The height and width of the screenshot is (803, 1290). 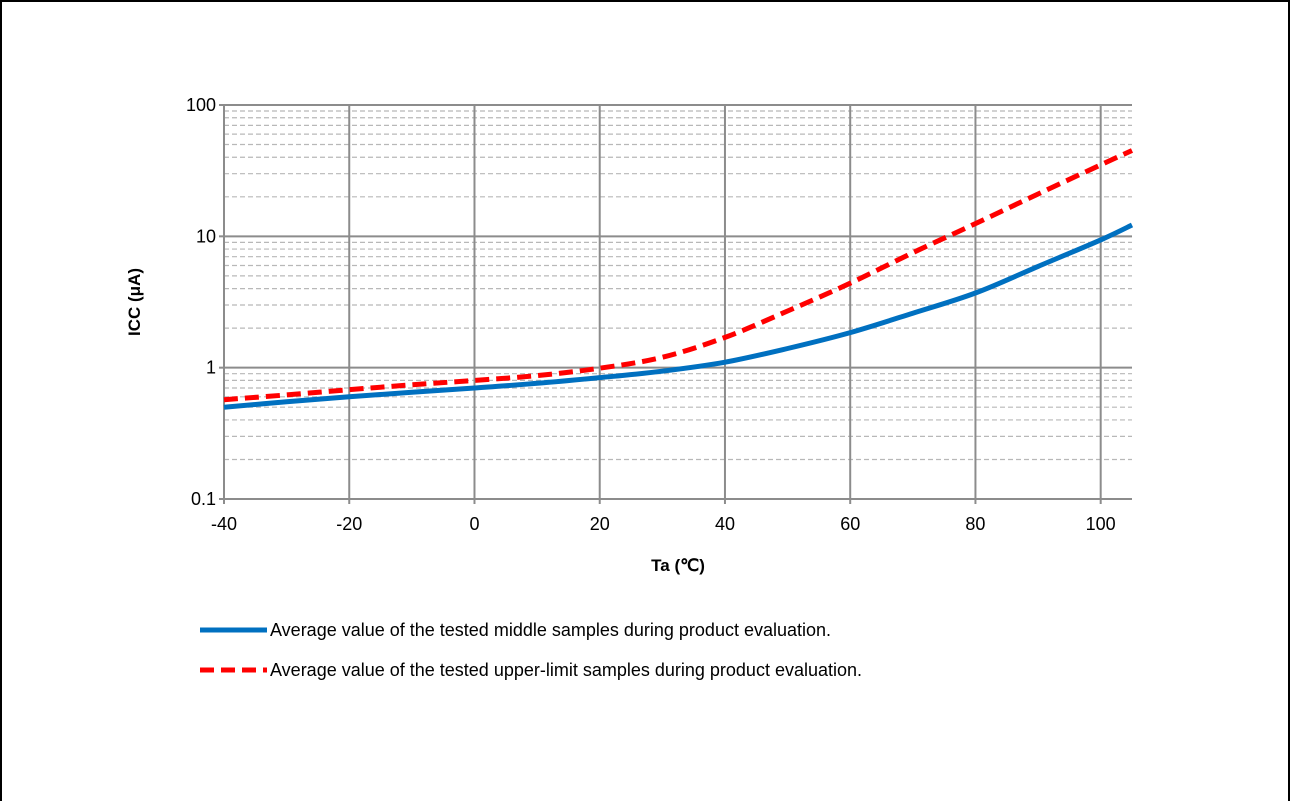 I want to click on x-tick-label: 40, so click(x=725, y=524).